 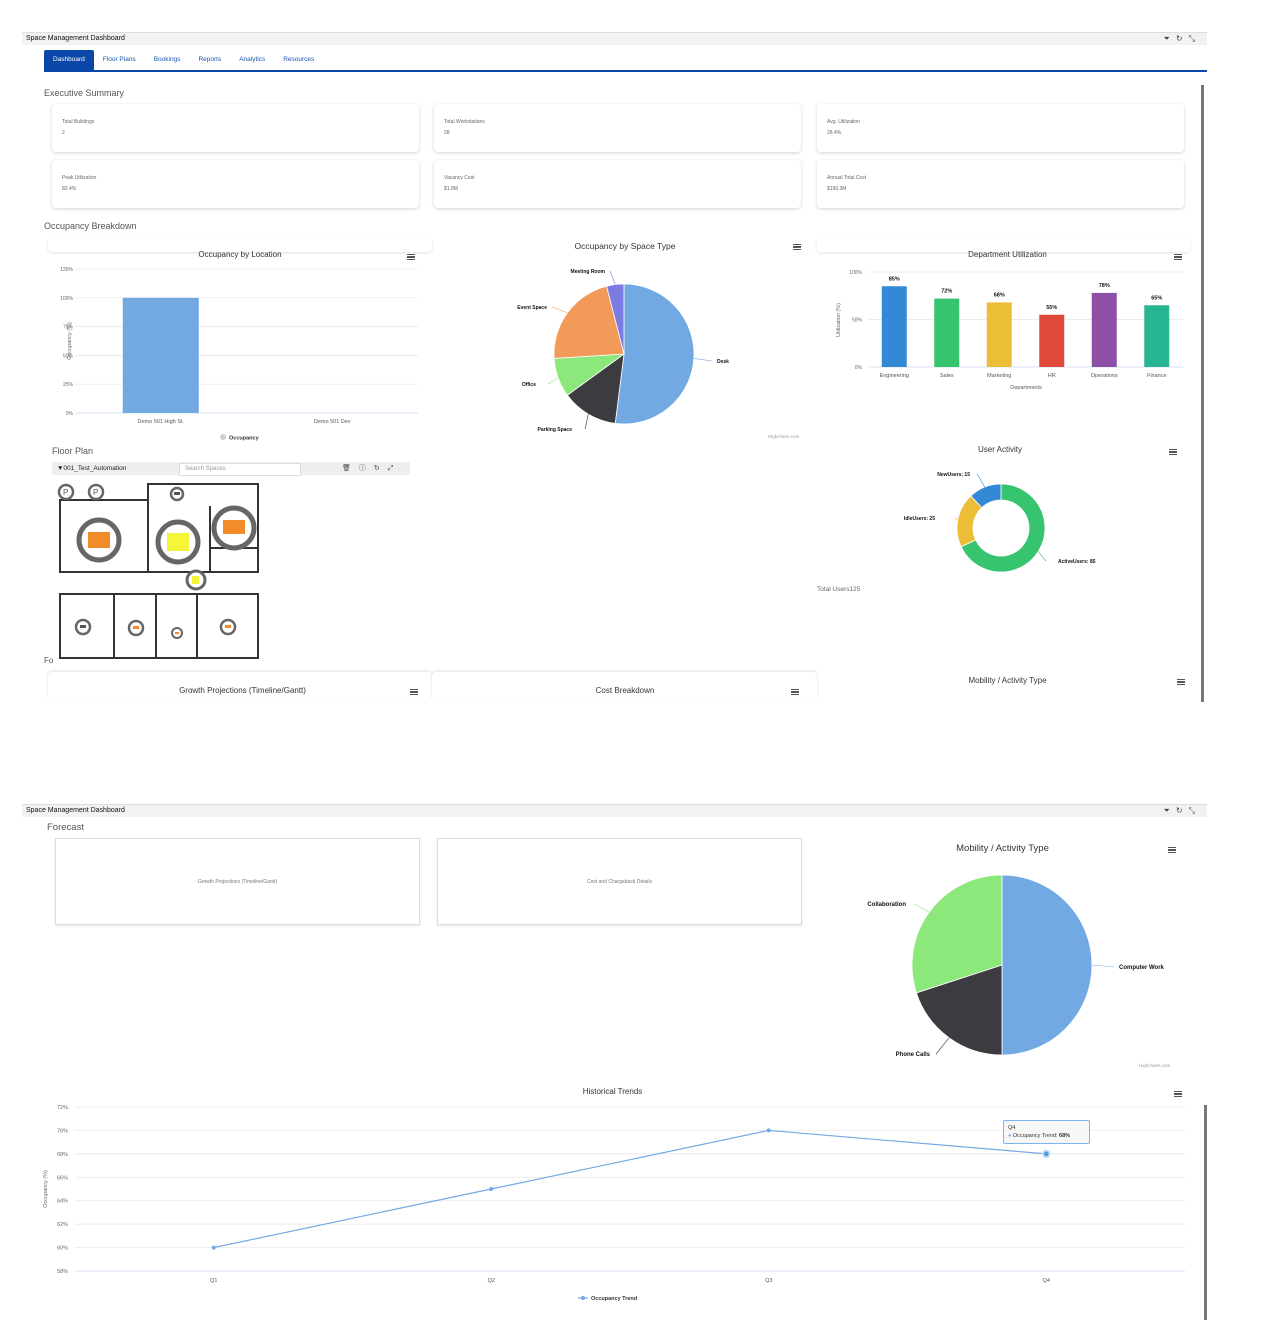 What do you see at coordinates (447, 133) in the screenshot?
I see `summary-card-value: 28` at bounding box center [447, 133].